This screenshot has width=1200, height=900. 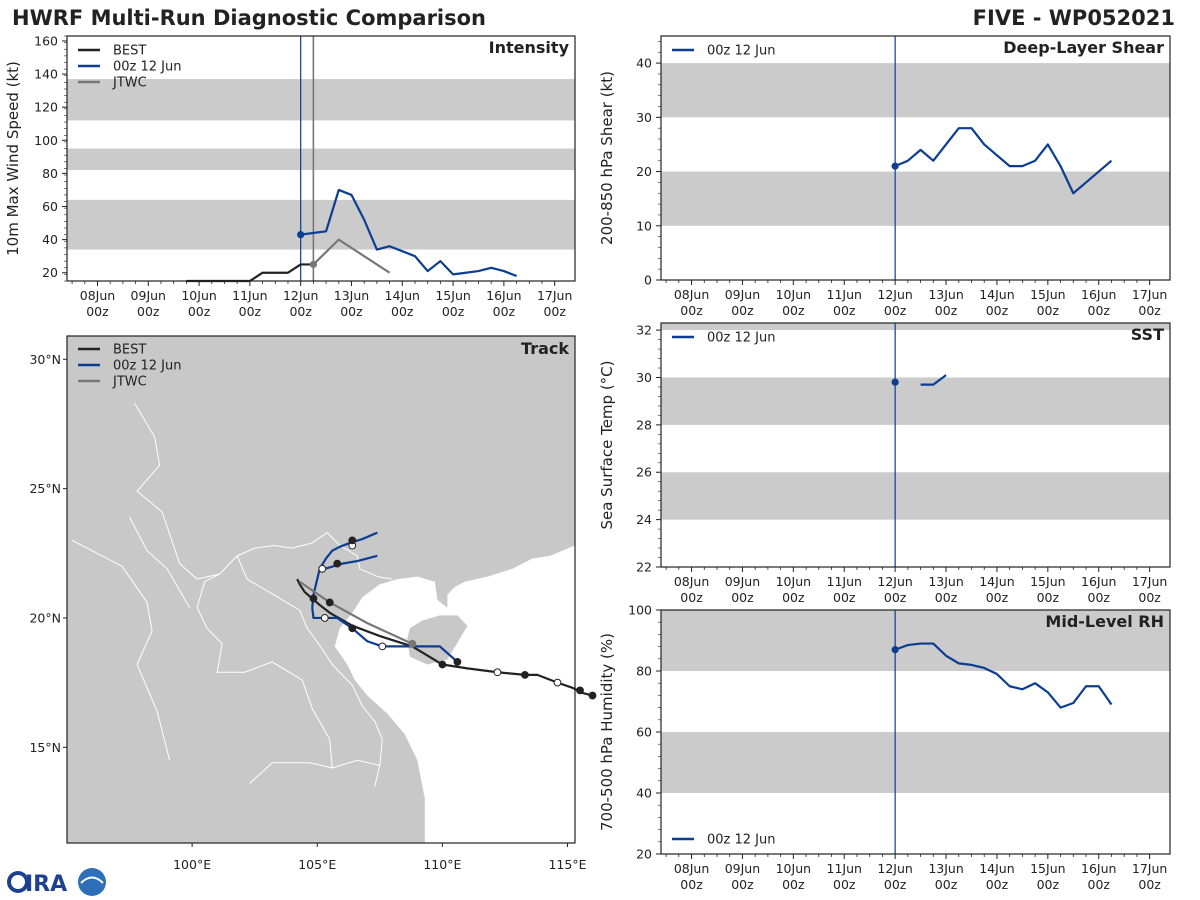 What do you see at coordinates (607, 158) in the screenshot?
I see `y-axis-label: 200-850 hPa Shear (kt)` at bounding box center [607, 158].